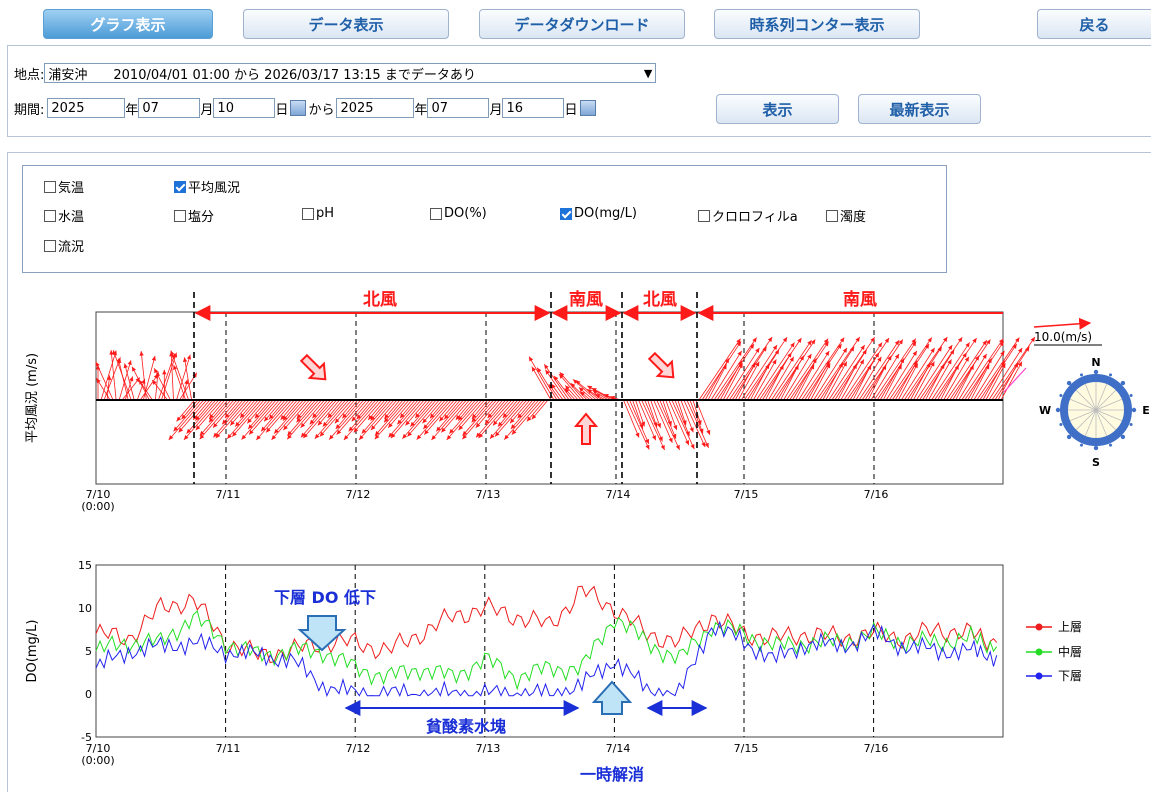 The width and height of the screenshot is (1151, 792). What do you see at coordinates (777, 109) in the screenshot?
I see `show-button: 表示` at bounding box center [777, 109].